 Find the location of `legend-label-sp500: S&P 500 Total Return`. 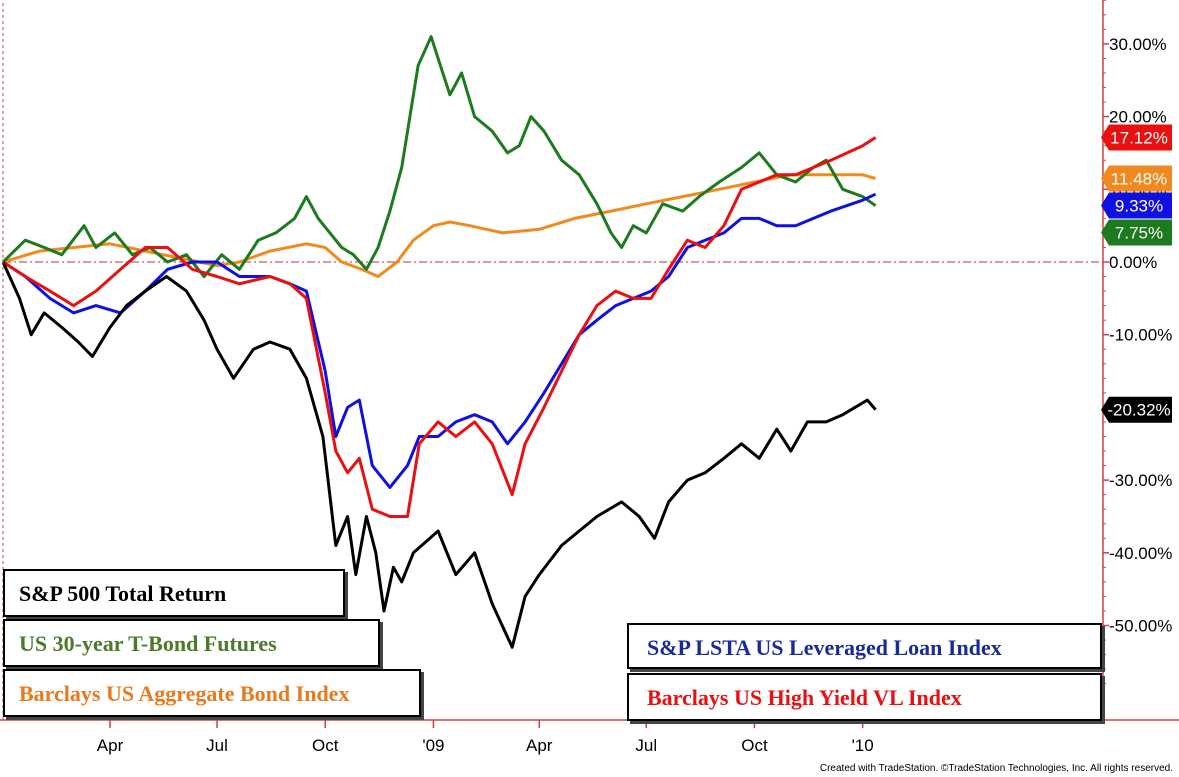

legend-label-sp500: S&P 500 Total Return is located at coordinates (123, 593).